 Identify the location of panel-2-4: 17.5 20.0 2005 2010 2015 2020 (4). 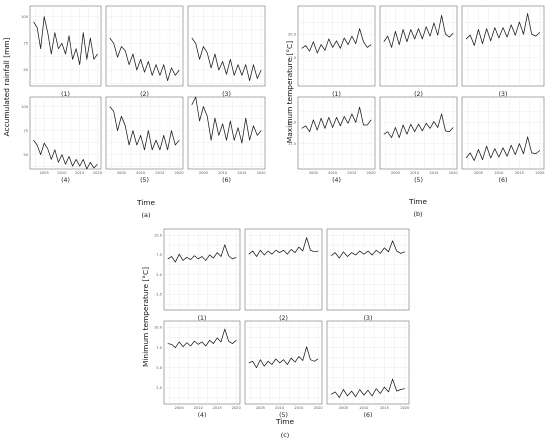
(332, 140).